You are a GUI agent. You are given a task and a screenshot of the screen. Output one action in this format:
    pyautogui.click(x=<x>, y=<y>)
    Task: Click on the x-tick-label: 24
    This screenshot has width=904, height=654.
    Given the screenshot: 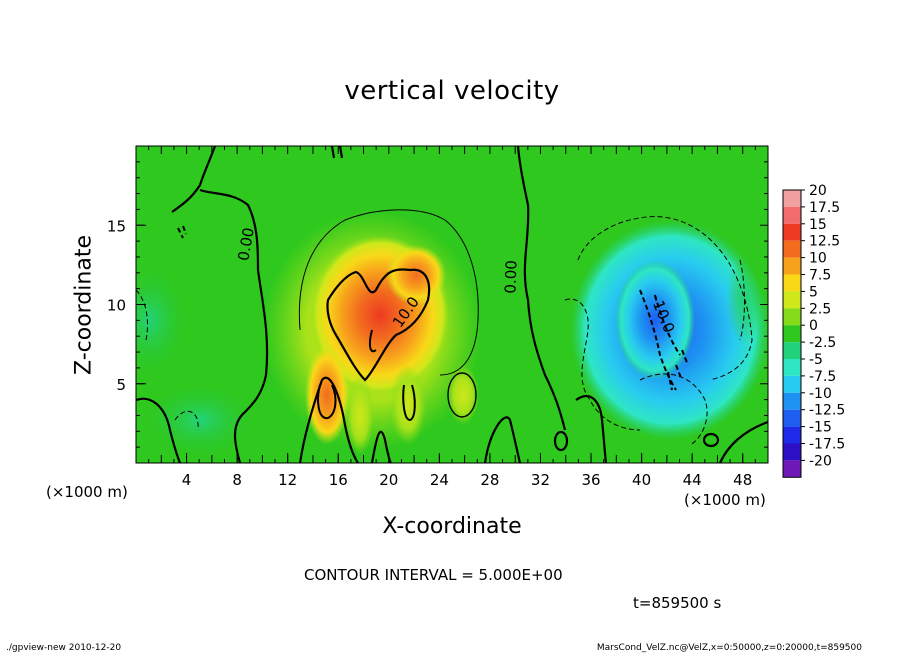 What is the action you would take?
    pyautogui.click(x=439, y=480)
    